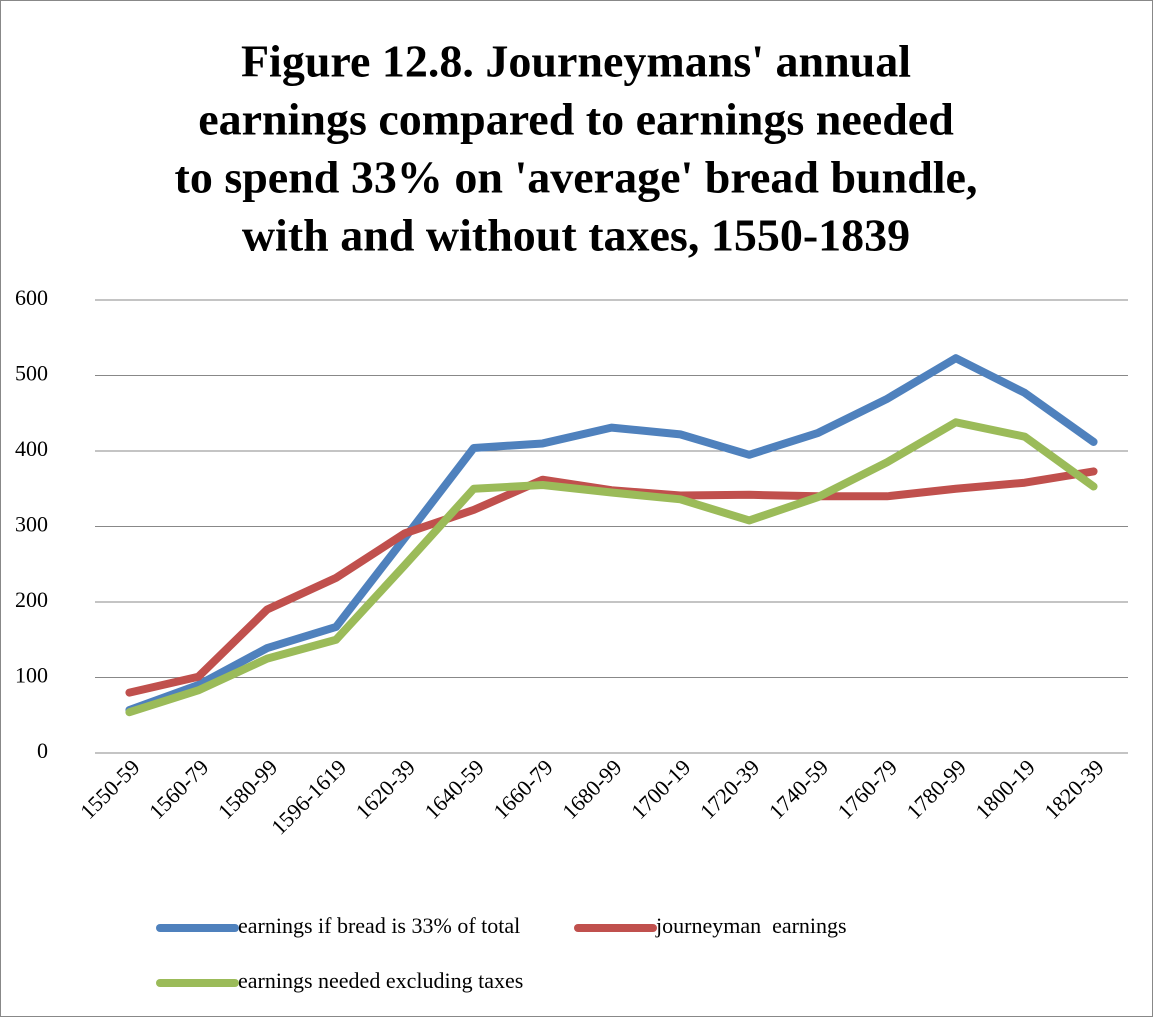  I want to click on y-tick-label: 0, so click(42, 750).